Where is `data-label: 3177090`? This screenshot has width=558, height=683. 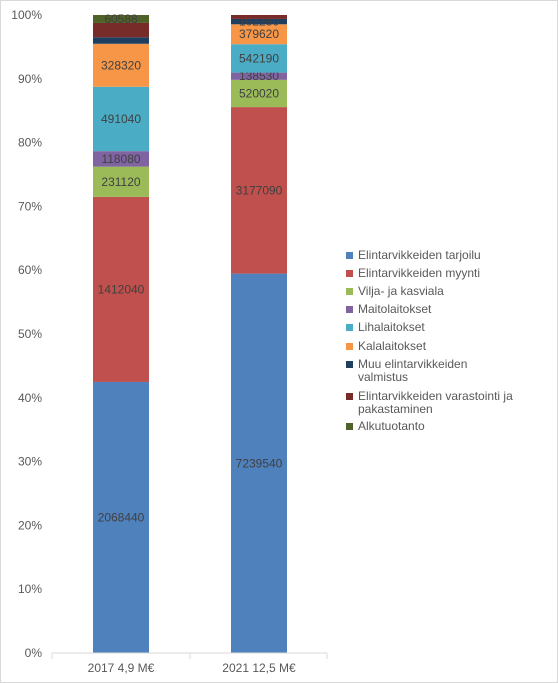
data-label: 3177090 is located at coordinates (259, 190).